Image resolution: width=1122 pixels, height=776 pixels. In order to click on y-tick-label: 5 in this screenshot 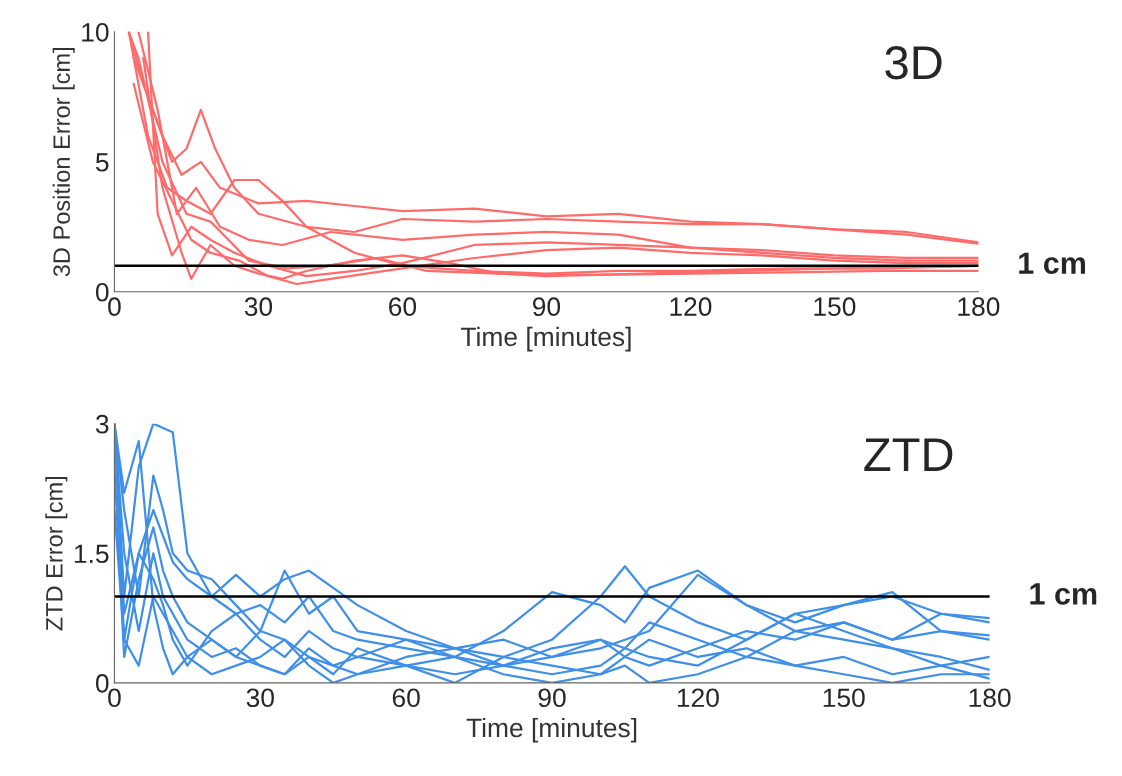, I will do `click(102, 162)`.